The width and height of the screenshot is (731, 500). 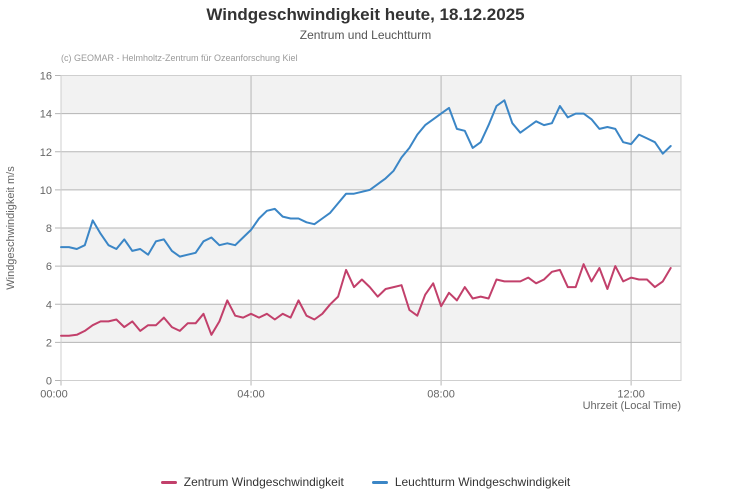 What do you see at coordinates (379, 482) in the screenshot?
I see `leuchtturm-line-marker-icon` at bounding box center [379, 482].